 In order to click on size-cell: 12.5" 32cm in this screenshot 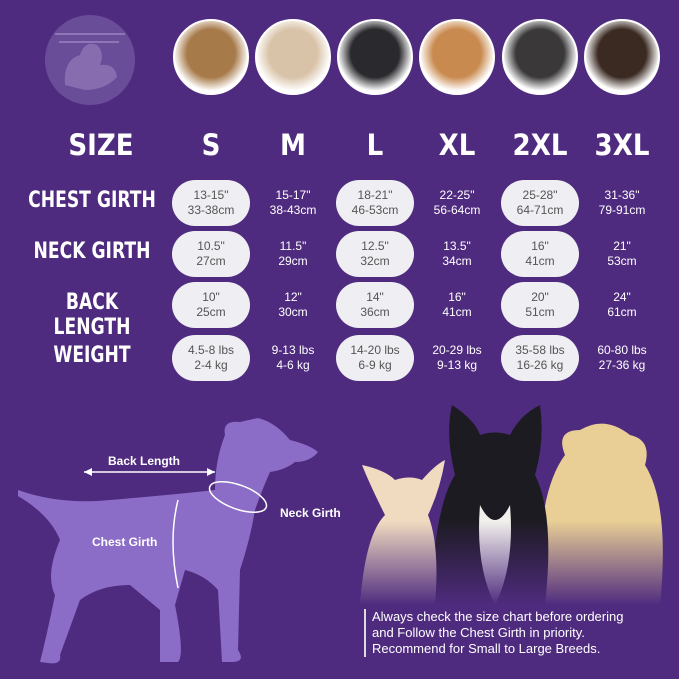, I will do `click(375, 254)`.